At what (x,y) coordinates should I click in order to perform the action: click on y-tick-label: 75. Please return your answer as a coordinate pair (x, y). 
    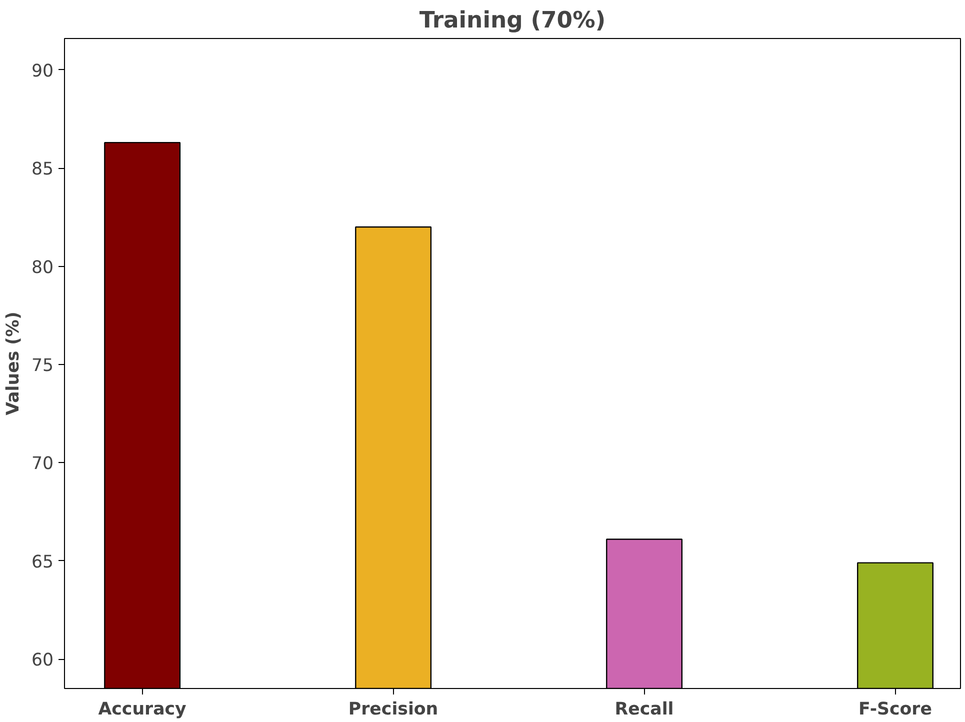
    Looking at the image, I should click on (42, 366).